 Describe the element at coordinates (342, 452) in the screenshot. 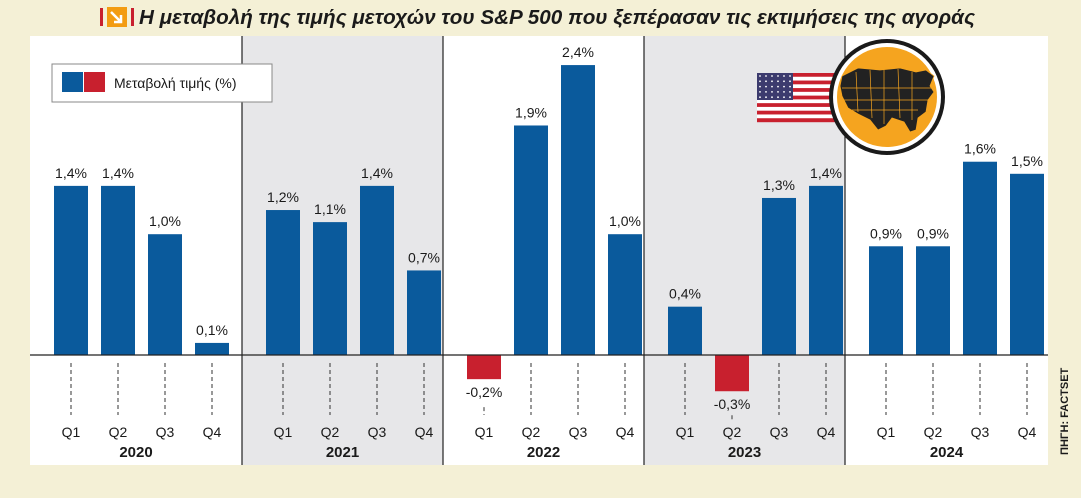

I see `year-label: 2021` at that location.